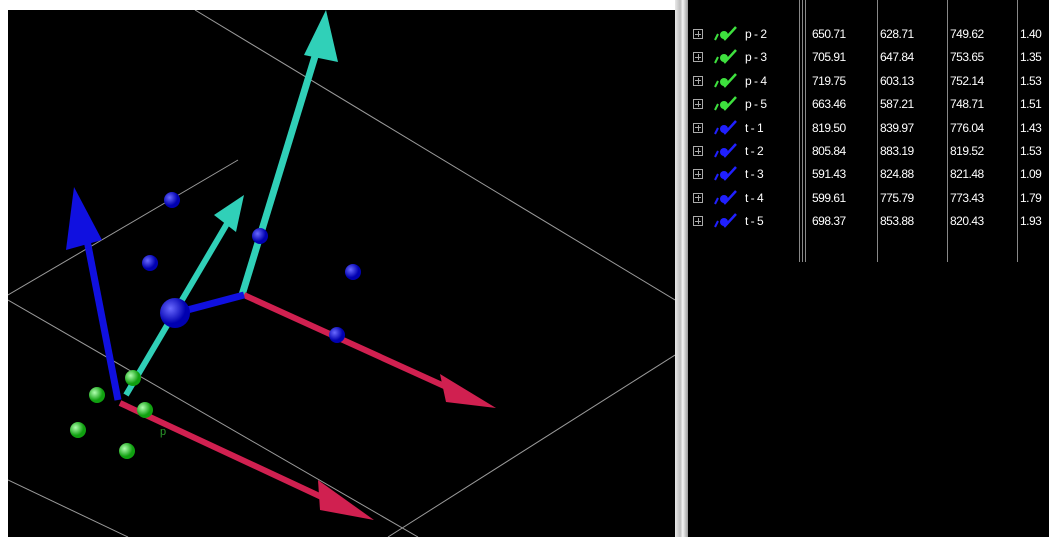 This screenshot has height=537, width=1049. Describe the element at coordinates (868, 104) in the screenshot. I see `table-row: p - 5 663.46 587.21 748.71 1.51` at that location.